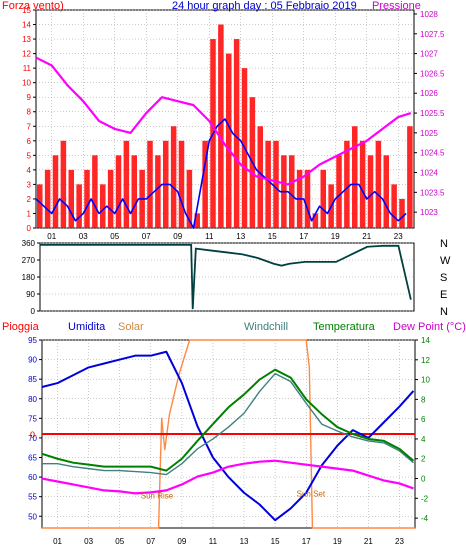 The image size is (466, 555). Describe the element at coordinates (311, 493) in the screenshot. I see `sun-annotation: Sun Set` at that location.